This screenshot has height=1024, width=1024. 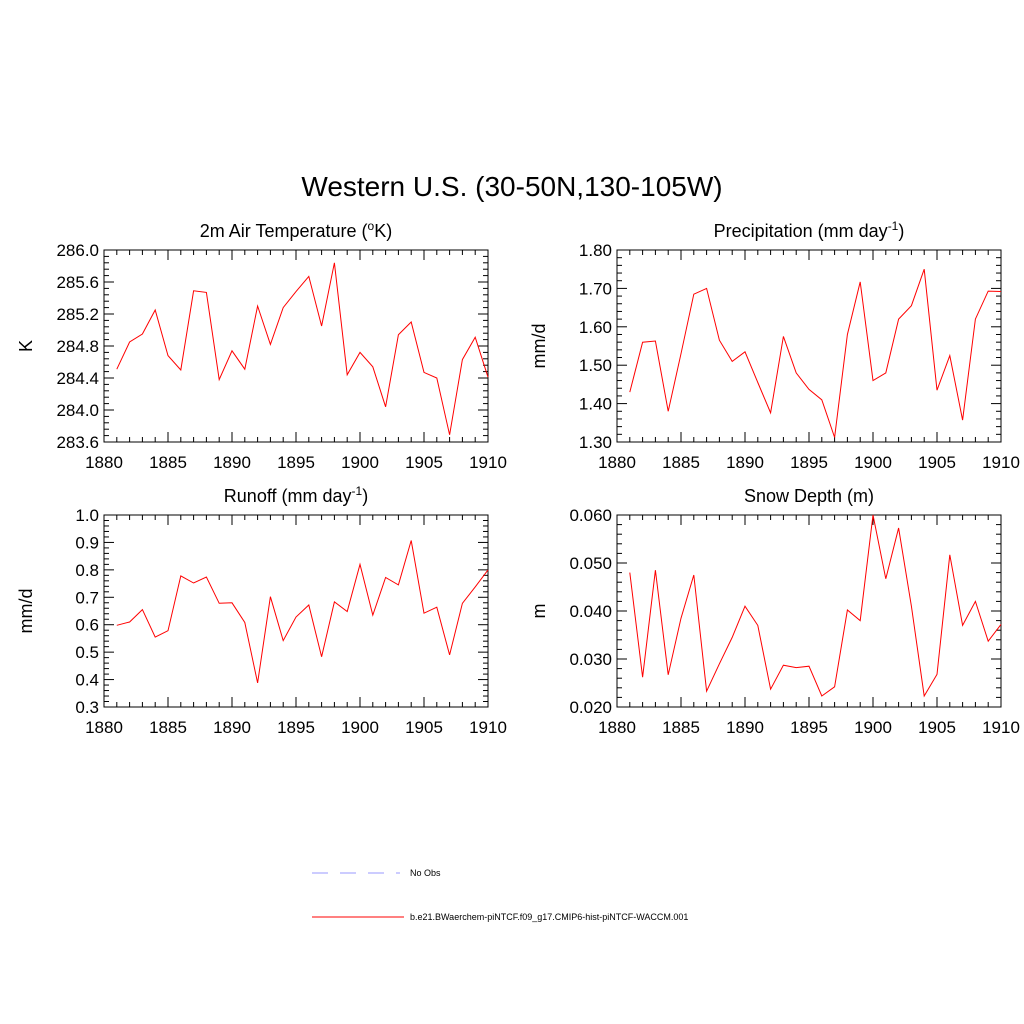 What do you see at coordinates (87, 652) in the screenshot?
I see `y-tick-label: 0.5` at bounding box center [87, 652].